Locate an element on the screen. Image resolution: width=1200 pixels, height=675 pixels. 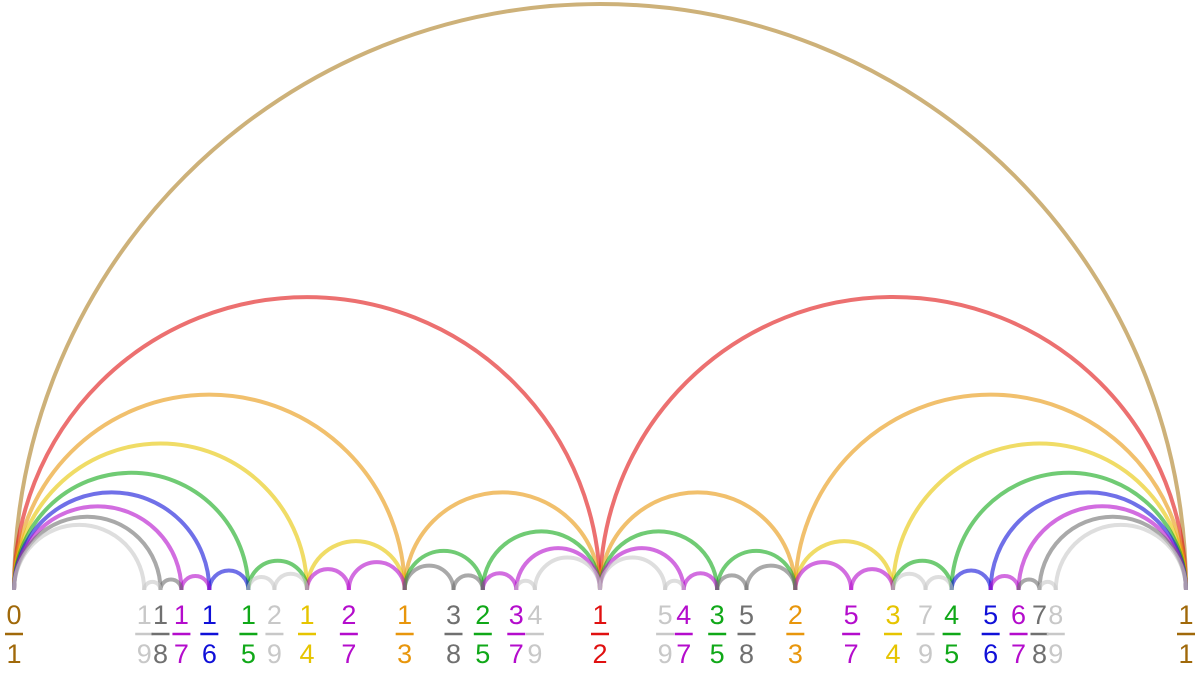
fraction-label: 59 is located at coordinates (665, 634).